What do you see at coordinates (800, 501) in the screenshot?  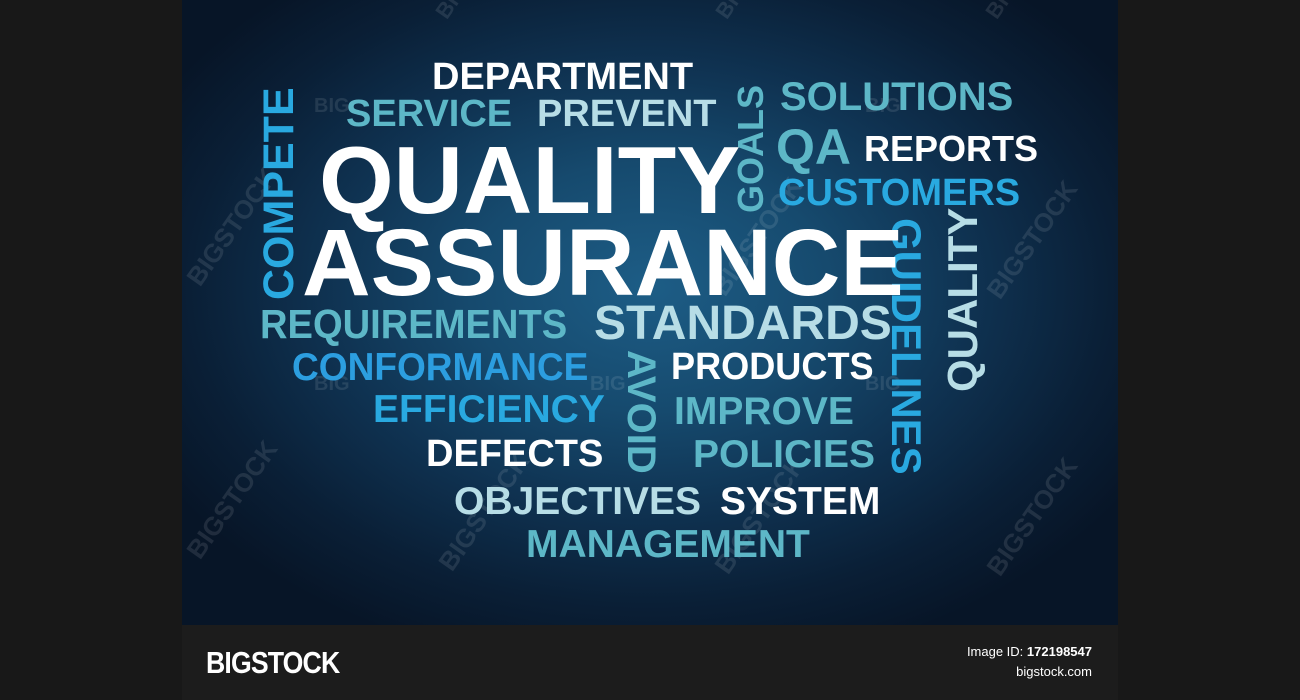 I see `word-system: SYSTEM` at bounding box center [800, 501].